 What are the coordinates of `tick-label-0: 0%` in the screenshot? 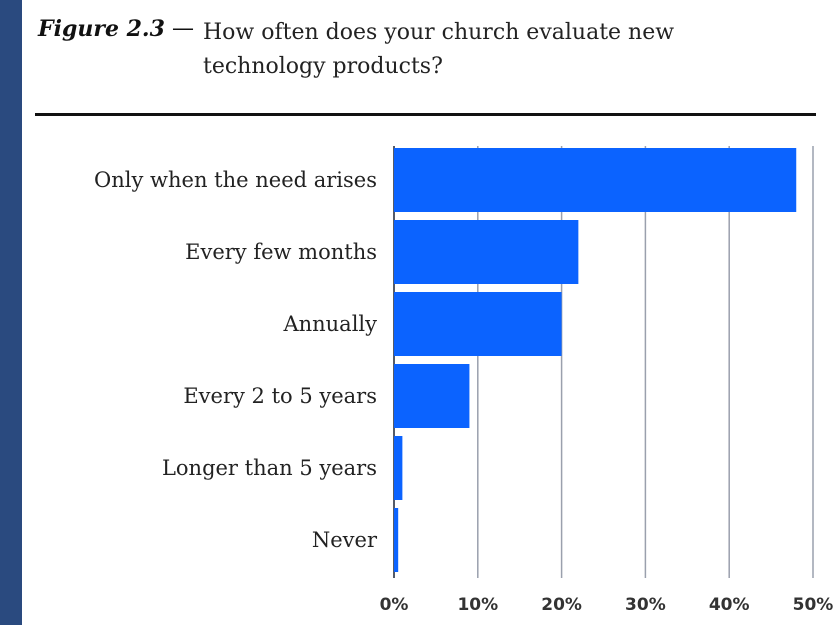 It's located at (394, 605).